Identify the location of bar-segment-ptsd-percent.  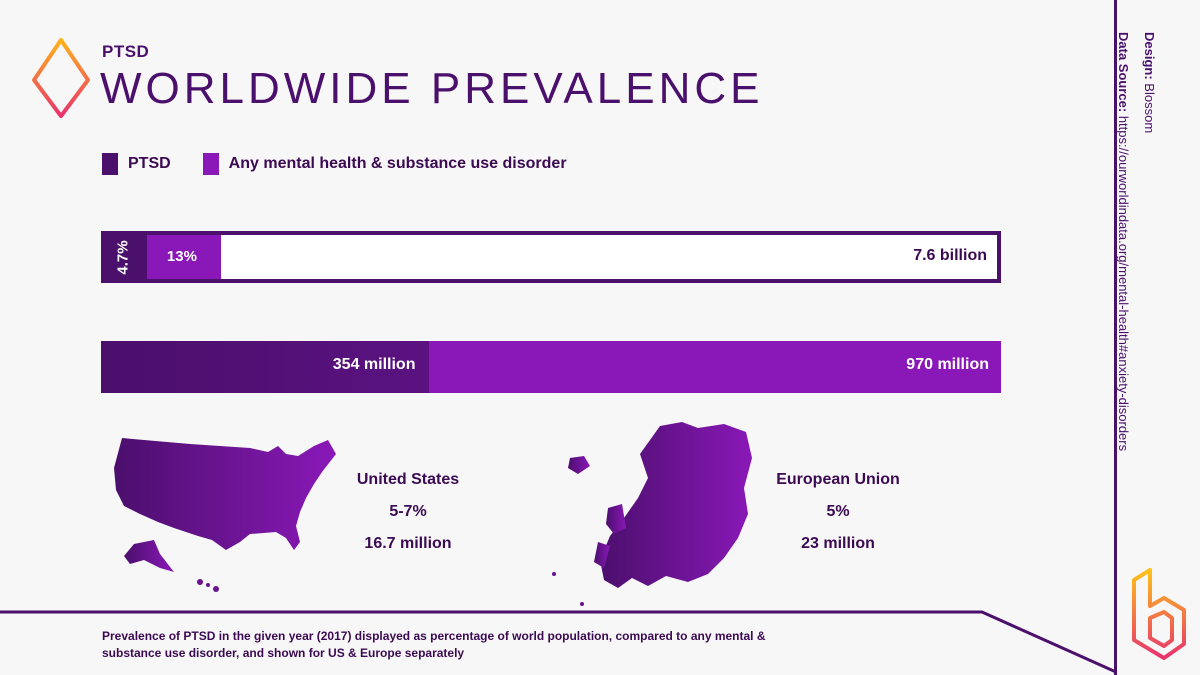
(126, 257).